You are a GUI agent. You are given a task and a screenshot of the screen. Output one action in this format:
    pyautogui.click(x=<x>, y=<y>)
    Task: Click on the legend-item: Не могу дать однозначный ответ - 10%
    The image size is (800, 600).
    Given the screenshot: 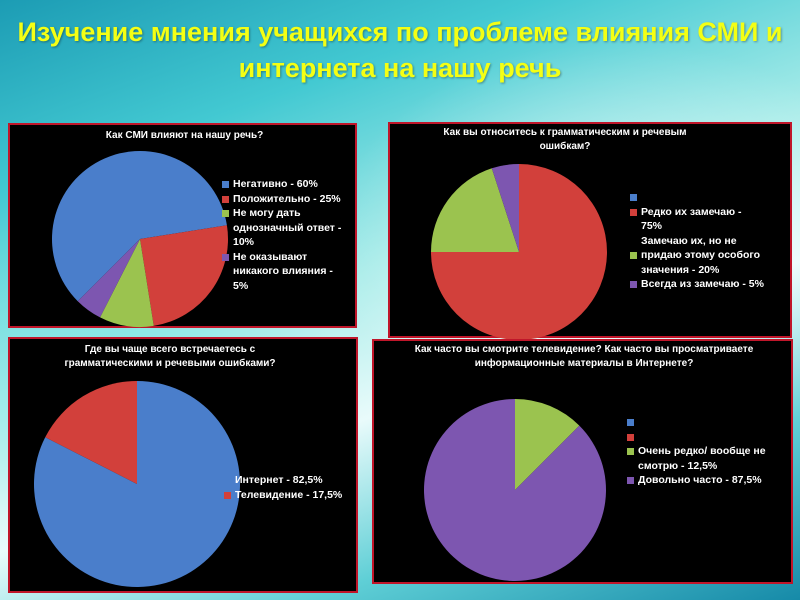 What is the action you would take?
    pyautogui.click(x=289, y=228)
    